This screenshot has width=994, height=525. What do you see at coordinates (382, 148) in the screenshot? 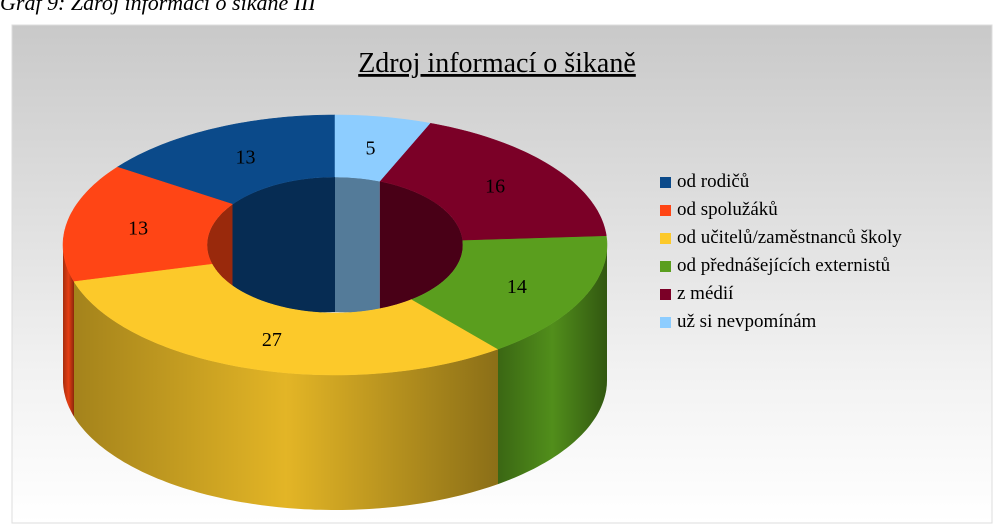
I see `slice` at bounding box center [382, 148].